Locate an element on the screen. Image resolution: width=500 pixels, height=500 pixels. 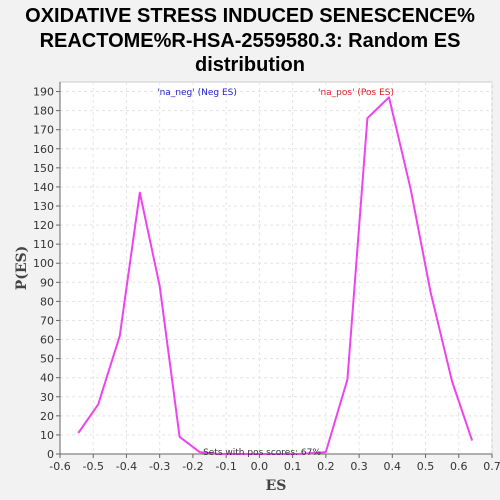
x-tick-label: 0.7 is located at coordinates (491, 466).